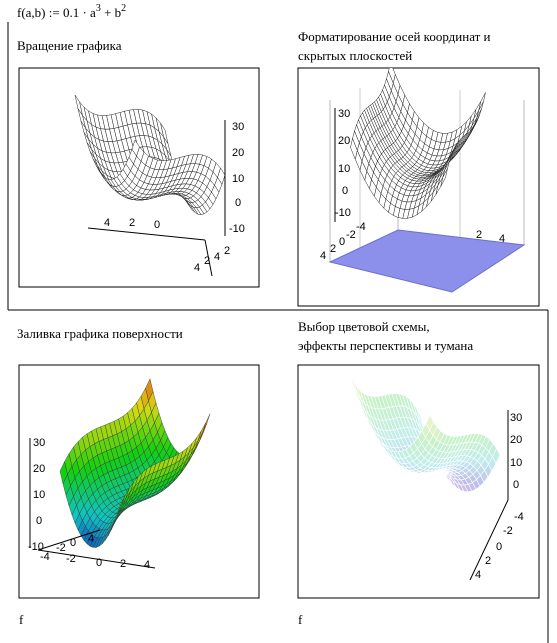  I want to click on caption: скрытых плоскостей, so click(355, 55).